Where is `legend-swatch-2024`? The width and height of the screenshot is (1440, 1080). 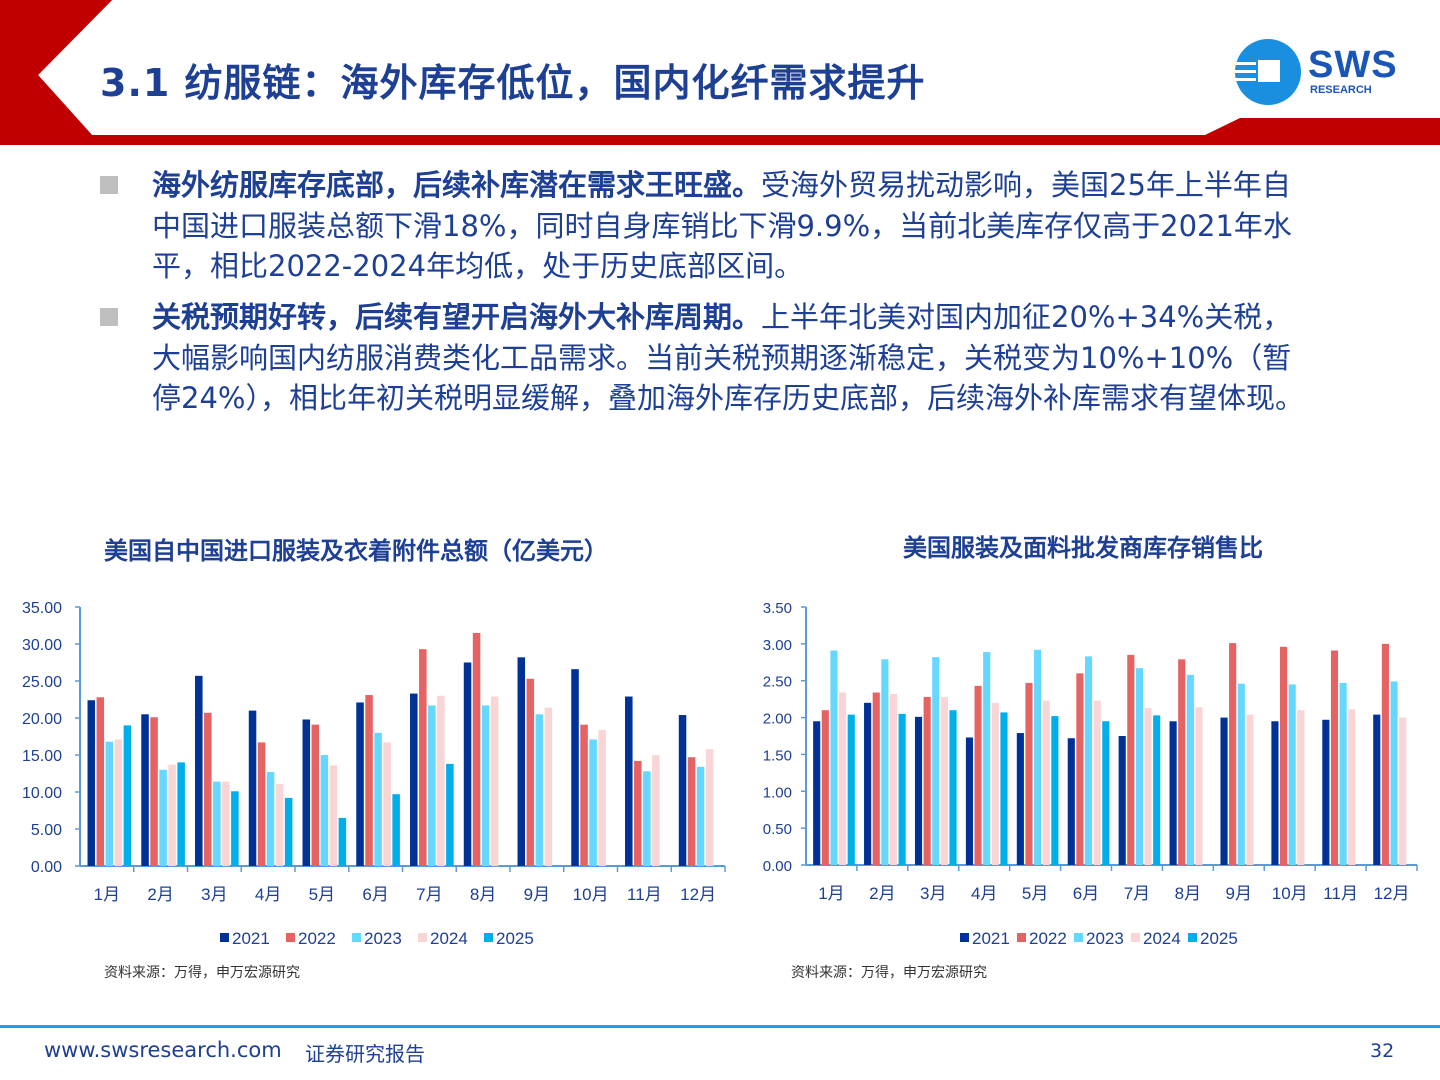
legend-swatch-2024 is located at coordinates (1135, 937).